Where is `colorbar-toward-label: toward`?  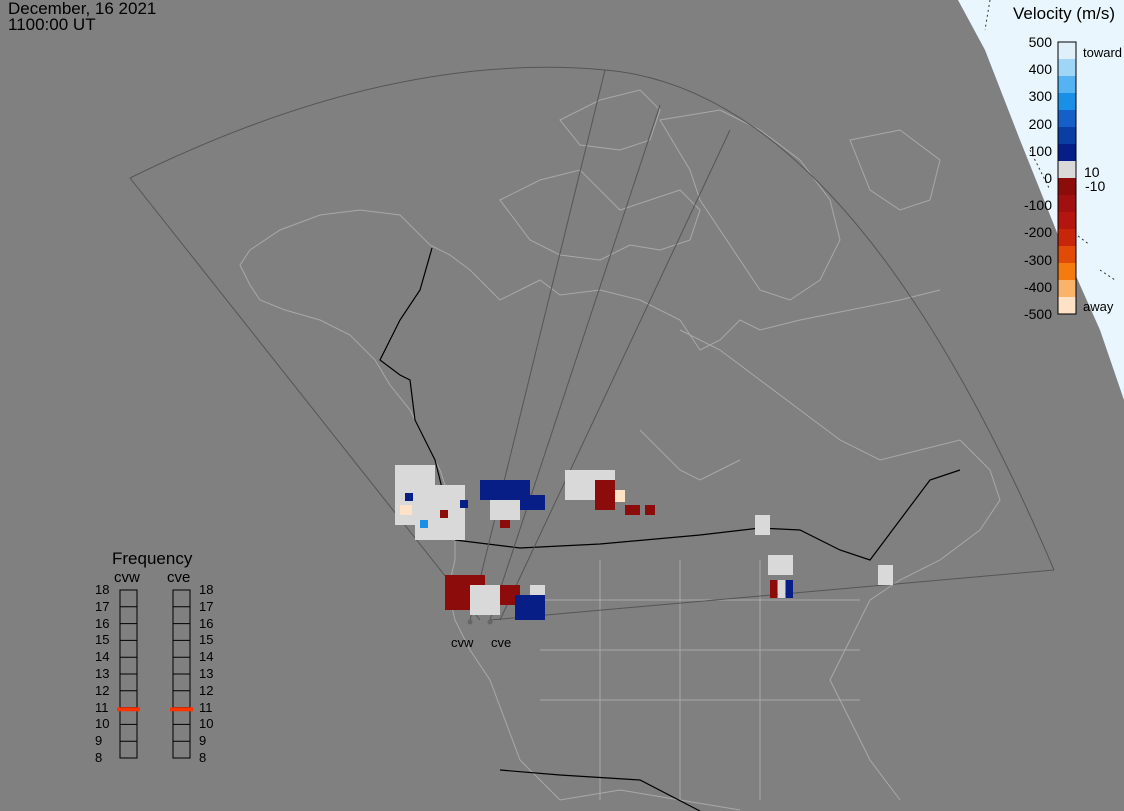
colorbar-toward-label: toward is located at coordinates (1103, 52).